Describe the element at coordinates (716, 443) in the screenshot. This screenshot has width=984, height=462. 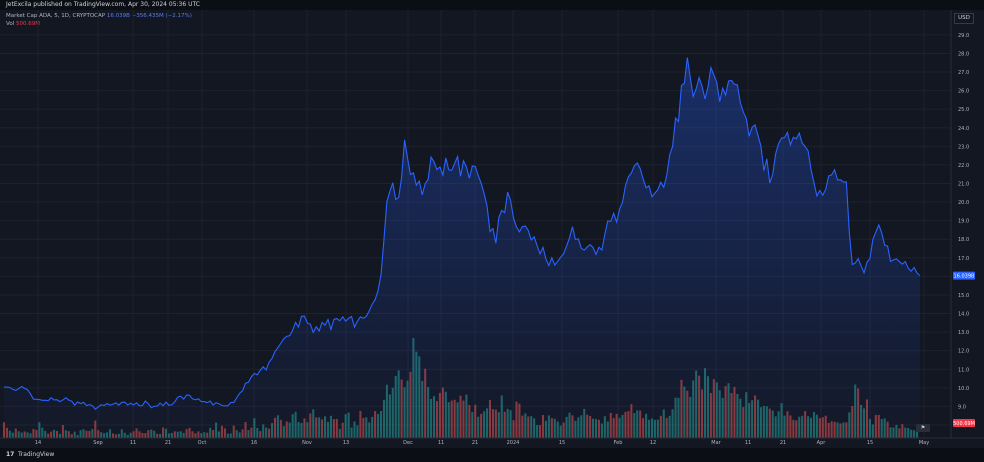
I see `x-tick-label: Mar` at that location.